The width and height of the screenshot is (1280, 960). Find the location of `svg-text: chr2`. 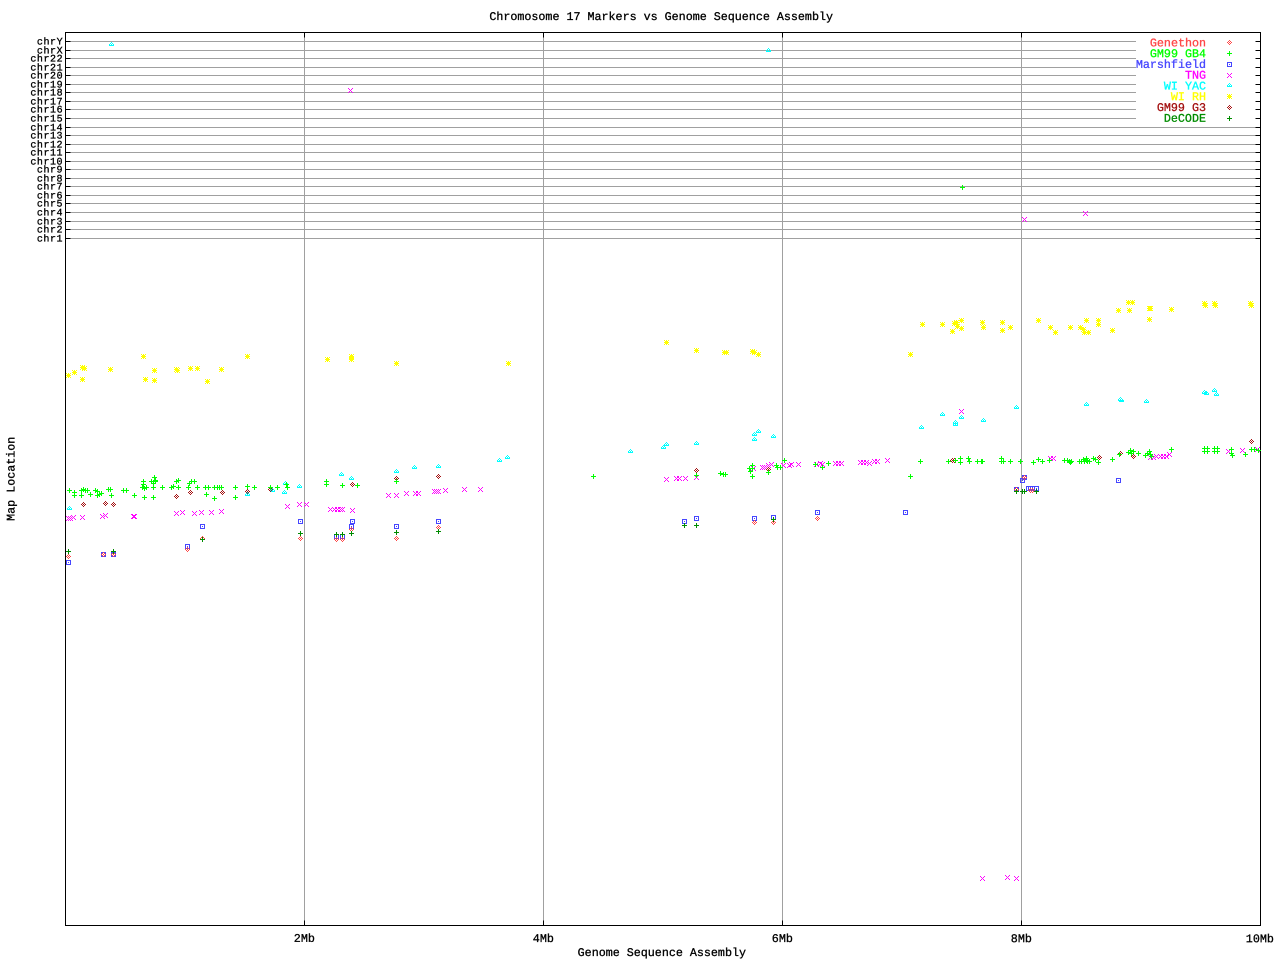

svg-text: chr2 is located at coordinates (50, 230).